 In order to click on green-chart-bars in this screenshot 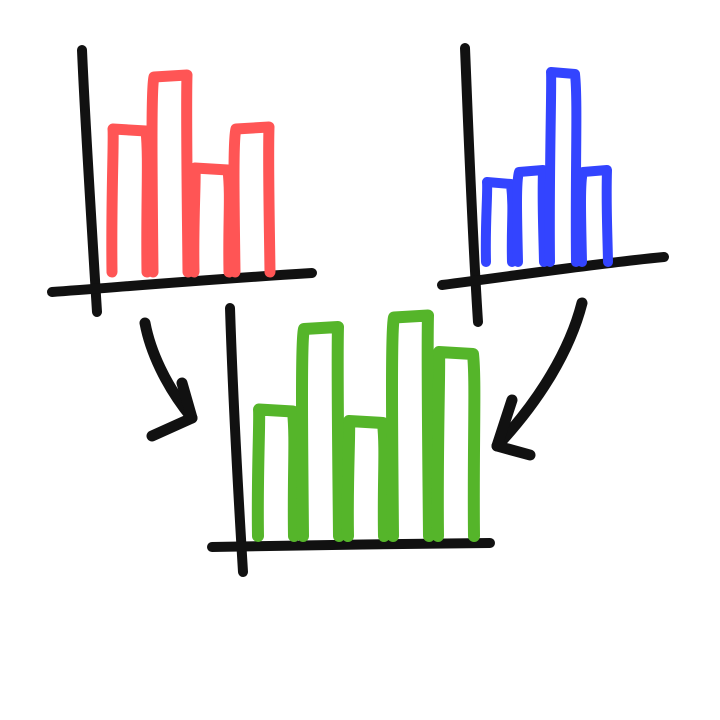, I will do `click(366, 425)`.